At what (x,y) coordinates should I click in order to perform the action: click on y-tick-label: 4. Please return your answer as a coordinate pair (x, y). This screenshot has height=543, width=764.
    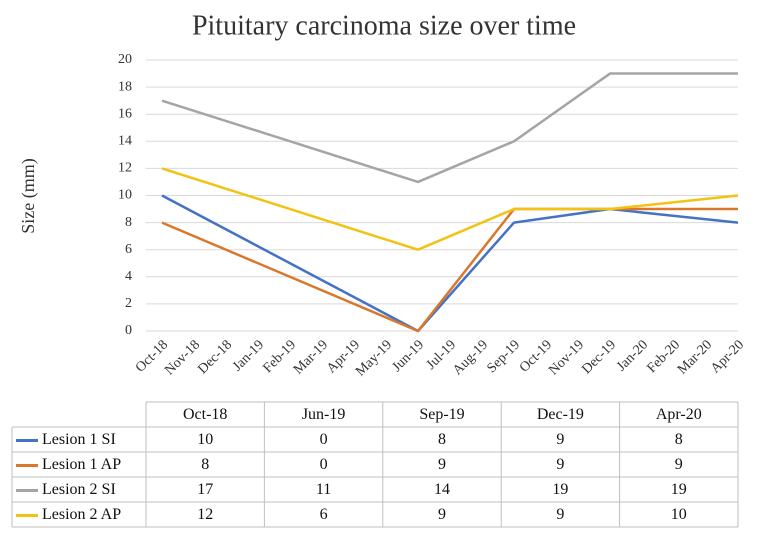
    Looking at the image, I should click on (128, 276).